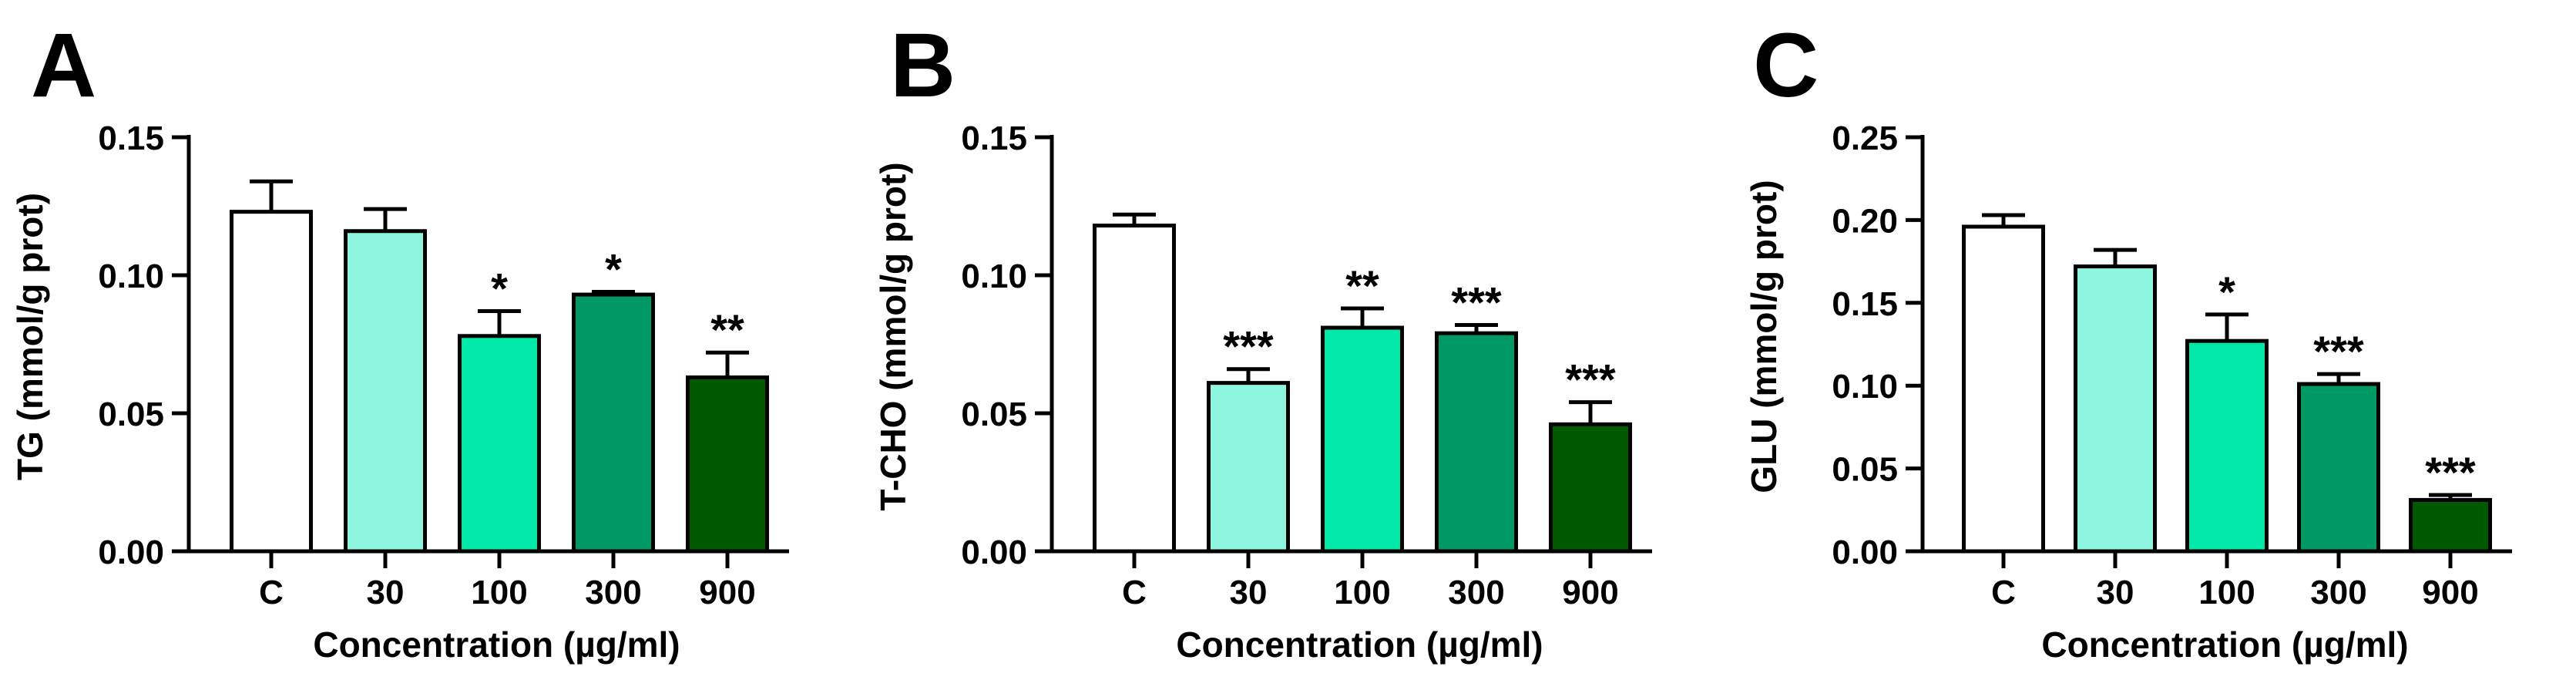 The image size is (2576, 697). I want to click on y-axis-title: T-CHO (mmol/g prot), so click(893, 336).